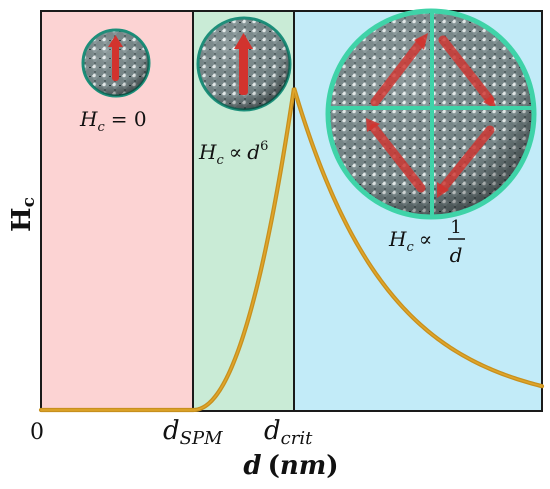 The width and height of the screenshot is (550, 489). Describe the element at coordinates (410, 241) in the screenshot. I see `svg-text:Hc∝: Hc ∝` at that location.